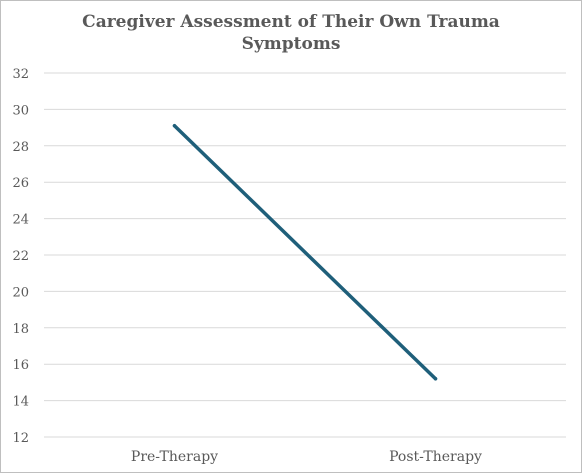  Describe the element at coordinates (20, 110) in the screenshot. I see `y-tick-label-30: 30` at that location.